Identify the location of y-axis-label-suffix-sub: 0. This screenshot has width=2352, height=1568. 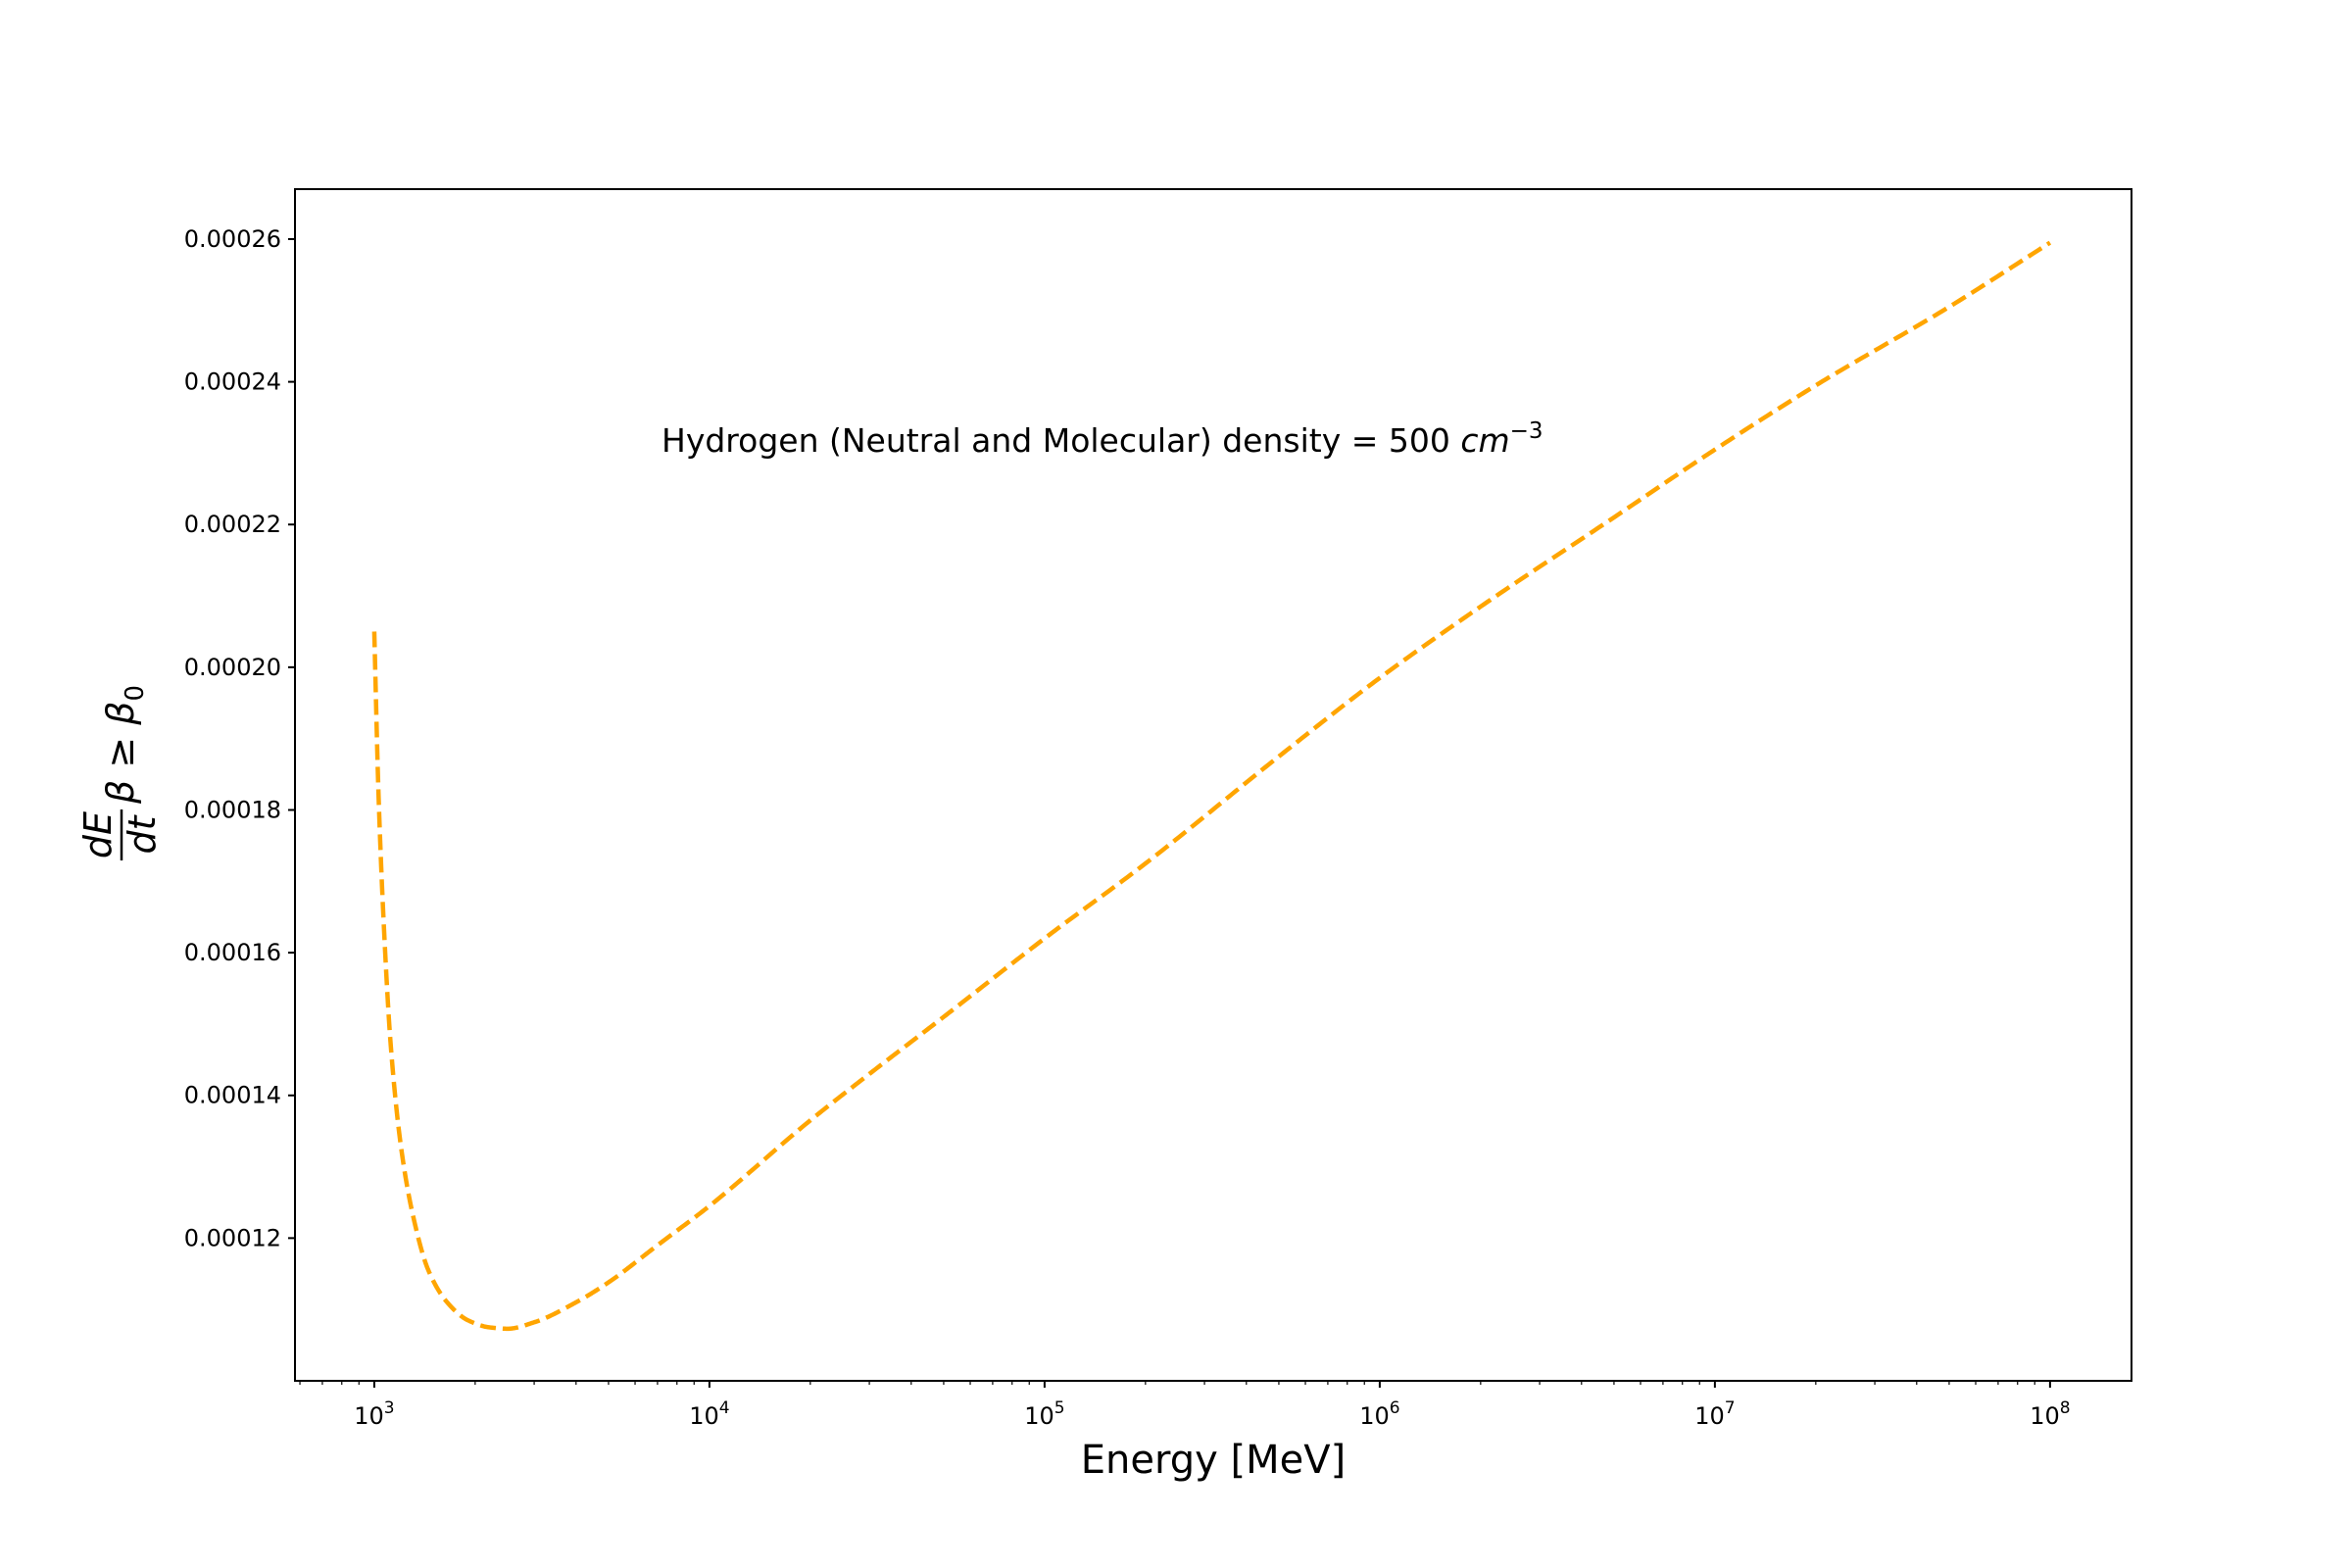
(135, 693).